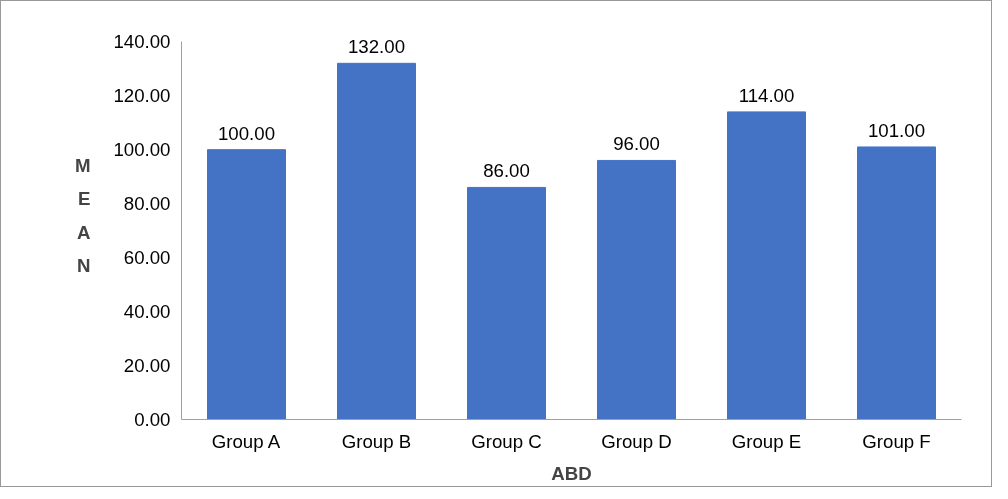 Image resolution: width=1008 pixels, height=499 pixels. I want to click on y-tick-label: 20.00, so click(147, 366).